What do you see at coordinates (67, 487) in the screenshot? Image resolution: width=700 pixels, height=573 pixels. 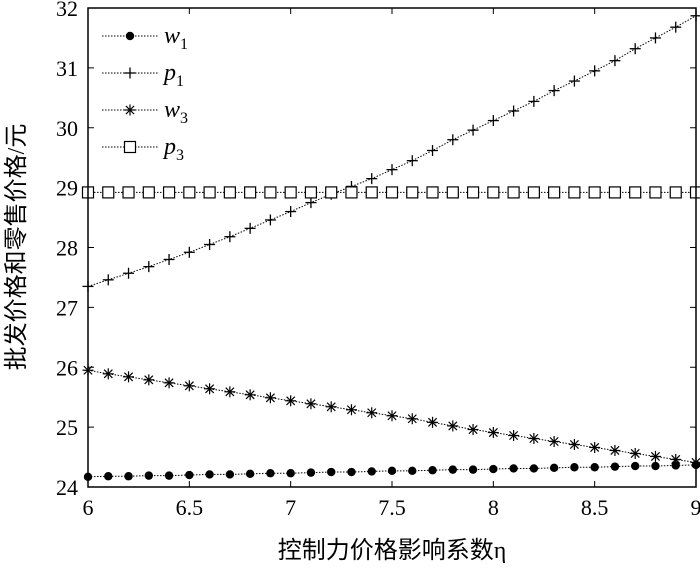 I see `y-tick-label: 24` at bounding box center [67, 487].